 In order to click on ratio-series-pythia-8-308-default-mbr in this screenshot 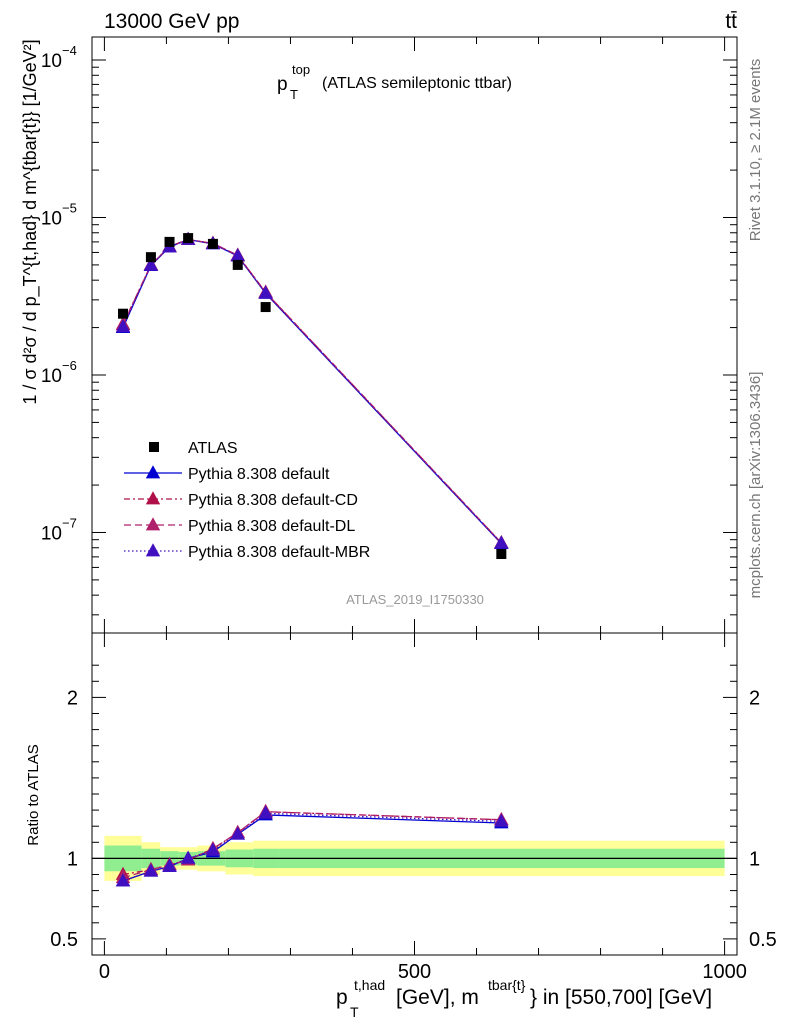, I will do `click(312, 846)`.